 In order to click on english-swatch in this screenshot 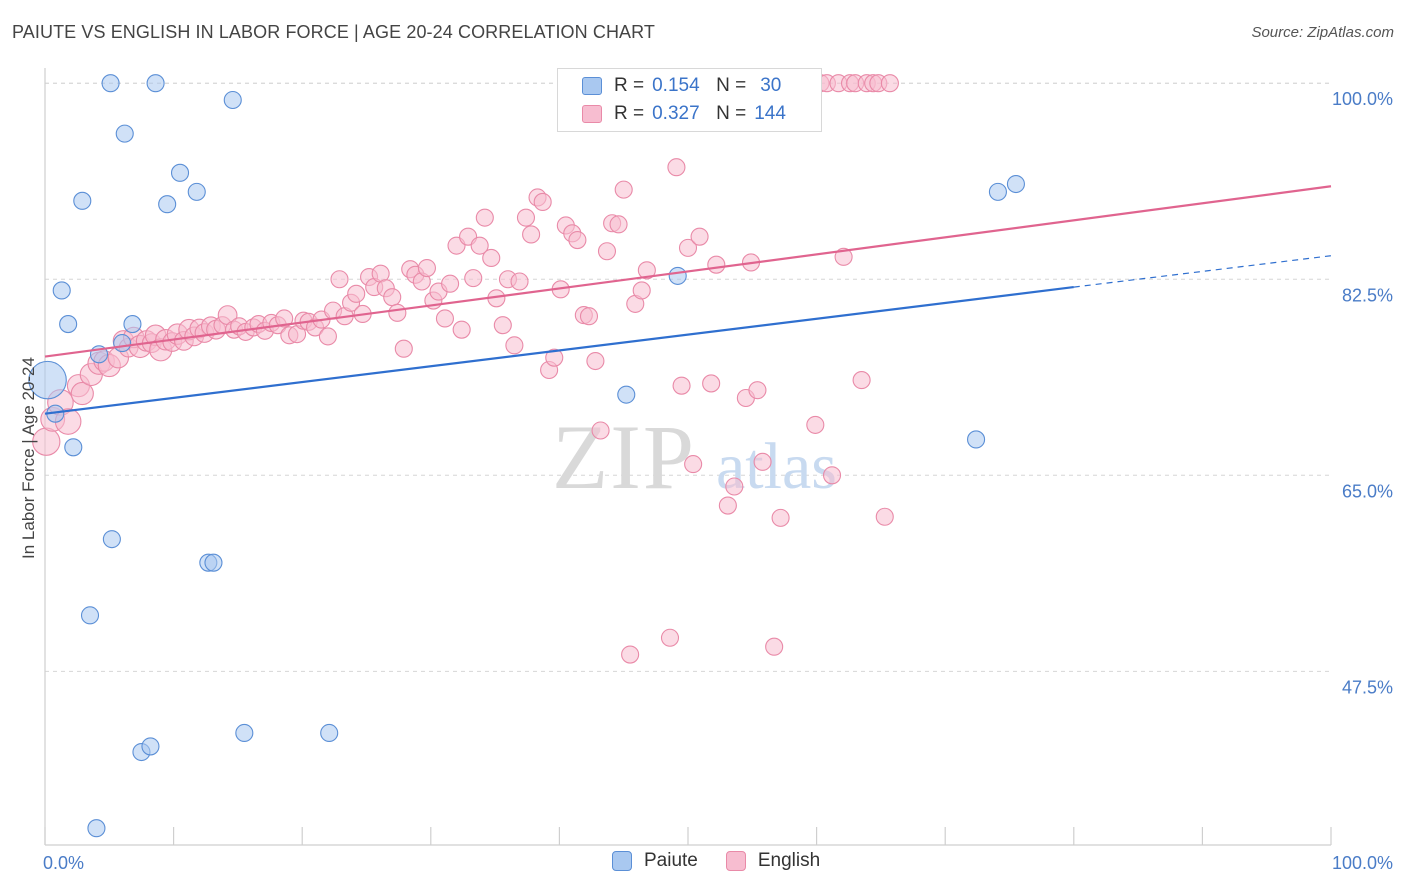, I will do `click(592, 114)`.